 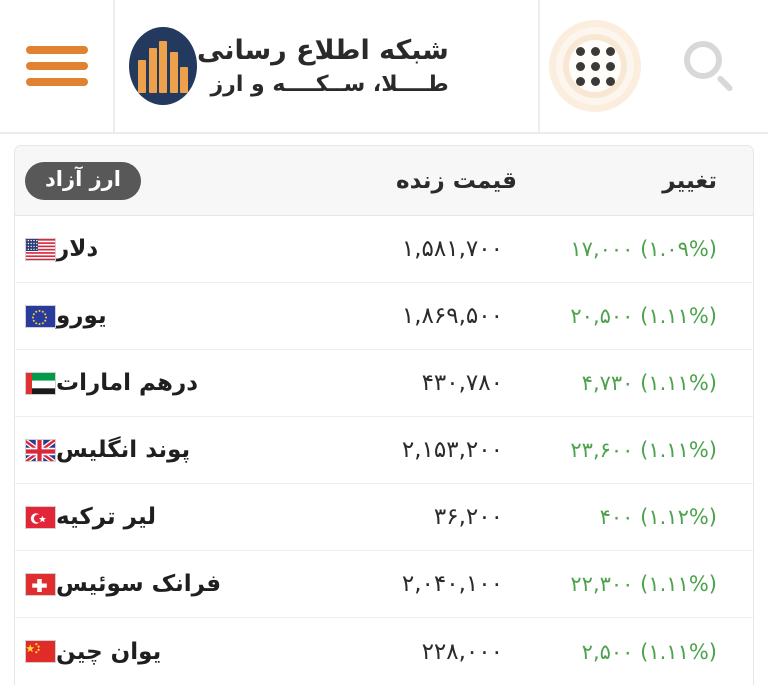 I want to click on header-cell-change: تغییر, so click(x=630, y=181).